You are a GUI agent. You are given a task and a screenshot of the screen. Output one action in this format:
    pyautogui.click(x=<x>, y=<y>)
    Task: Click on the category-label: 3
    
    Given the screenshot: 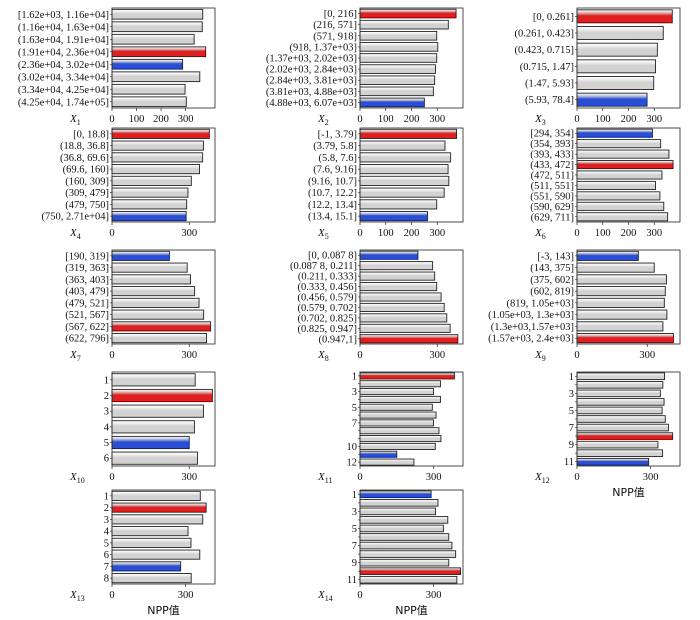 What is the action you would take?
    pyautogui.click(x=106, y=412)
    